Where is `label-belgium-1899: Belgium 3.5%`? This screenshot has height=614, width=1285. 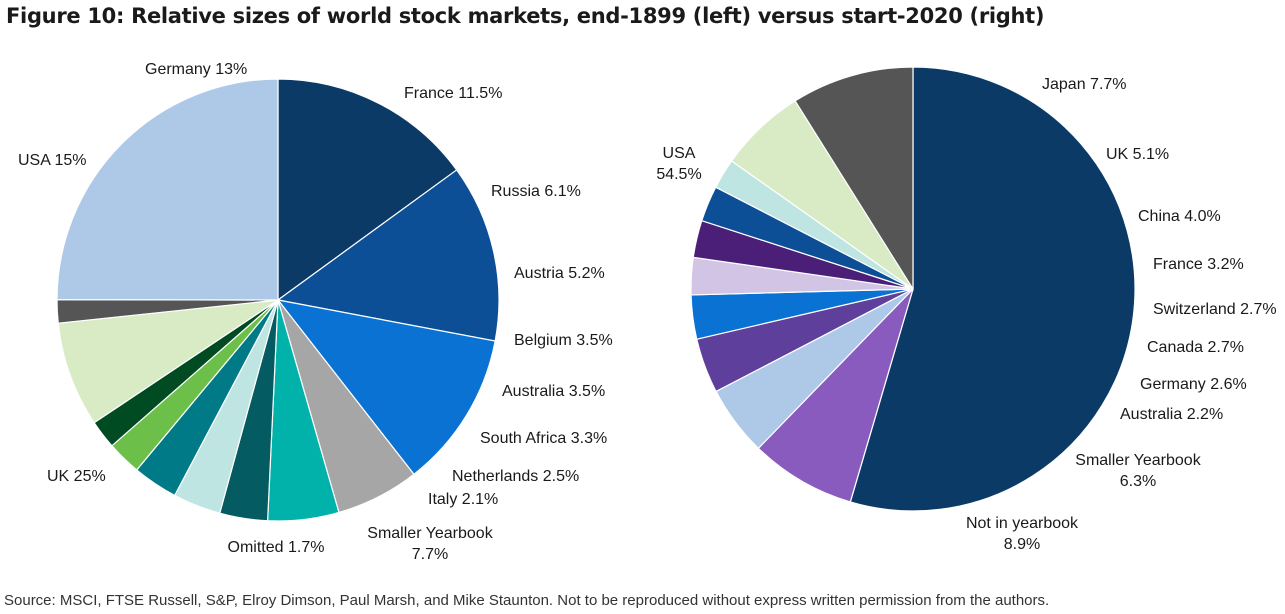
label-belgium-1899: Belgium 3.5% is located at coordinates (563, 340).